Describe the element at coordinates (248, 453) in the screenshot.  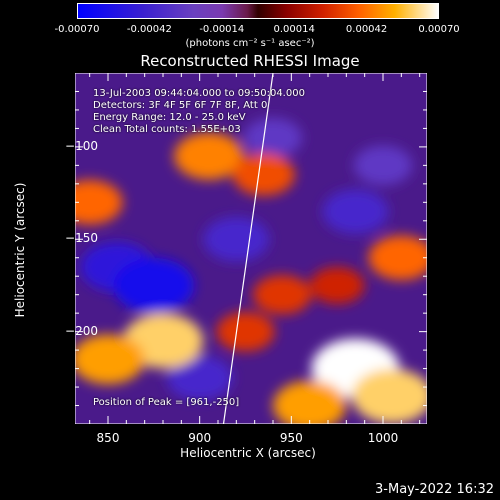
I see `x-axis-label: Heliocentric X (arcsec)` at that location.